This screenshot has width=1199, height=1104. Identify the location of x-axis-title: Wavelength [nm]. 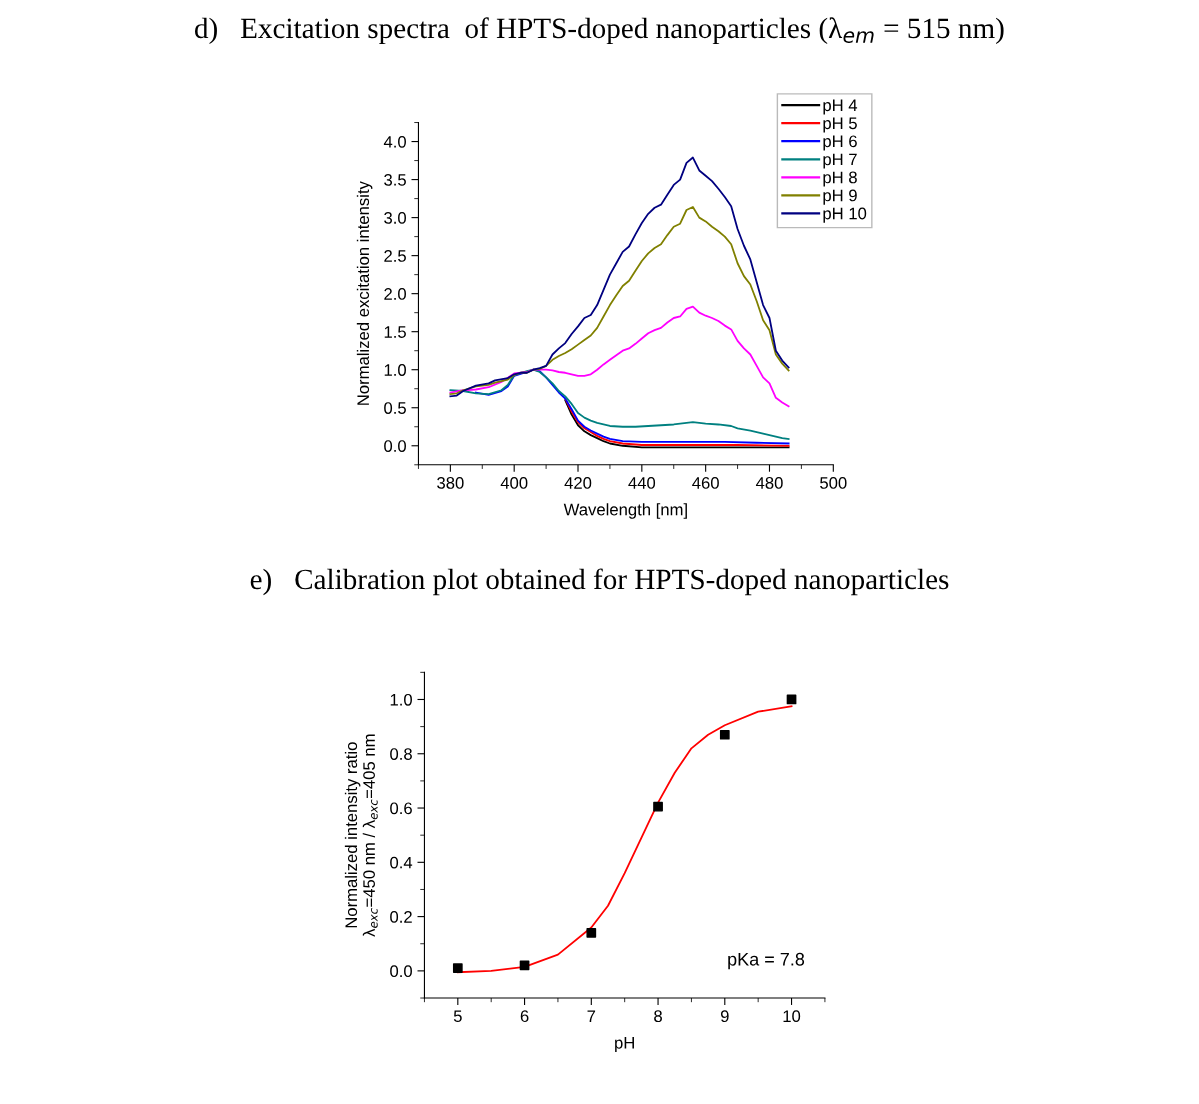
(625, 511).